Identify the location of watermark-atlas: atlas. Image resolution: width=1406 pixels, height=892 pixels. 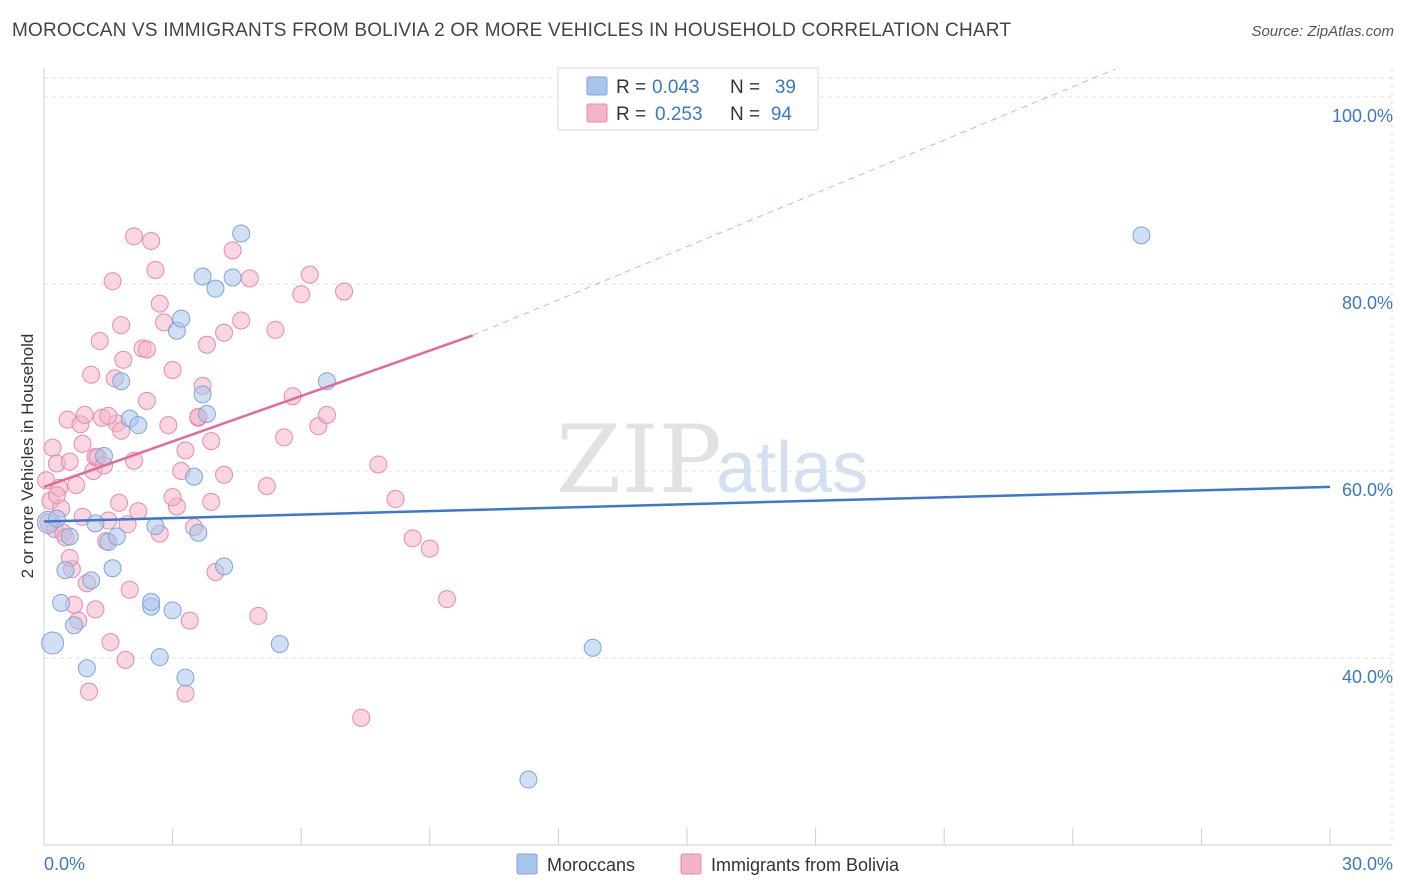
(792, 468).